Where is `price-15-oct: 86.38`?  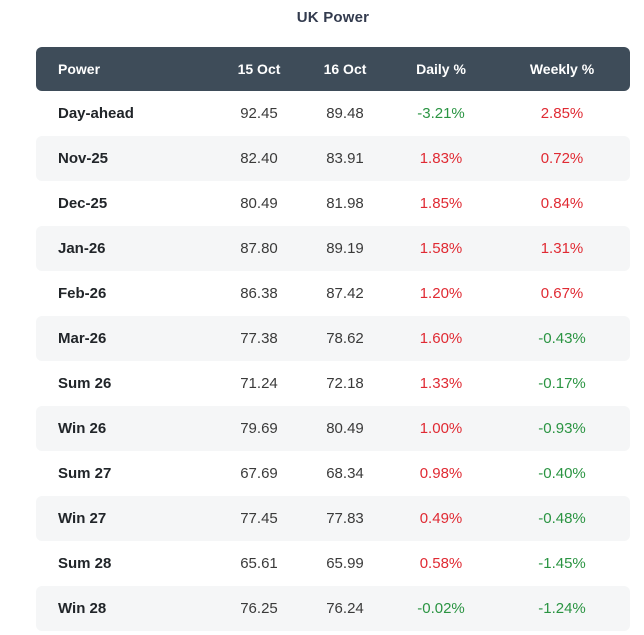 price-15-oct: 86.38 is located at coordinates (259, 293).